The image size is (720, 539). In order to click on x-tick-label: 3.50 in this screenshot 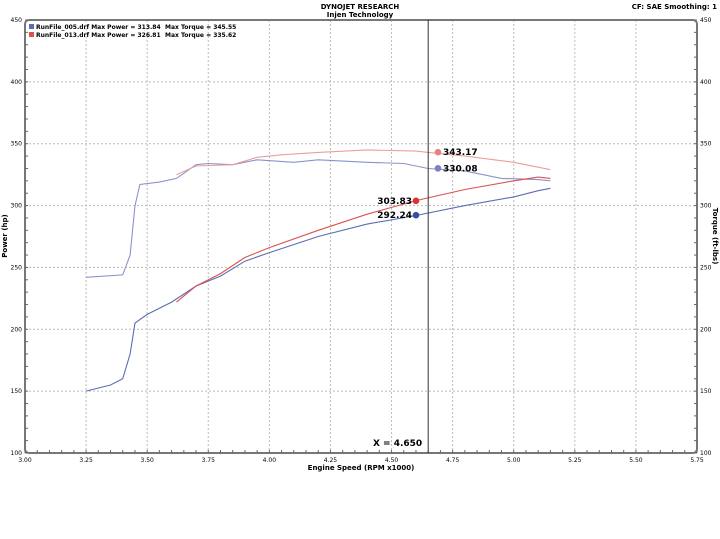, I will do `click(148, 460)`.